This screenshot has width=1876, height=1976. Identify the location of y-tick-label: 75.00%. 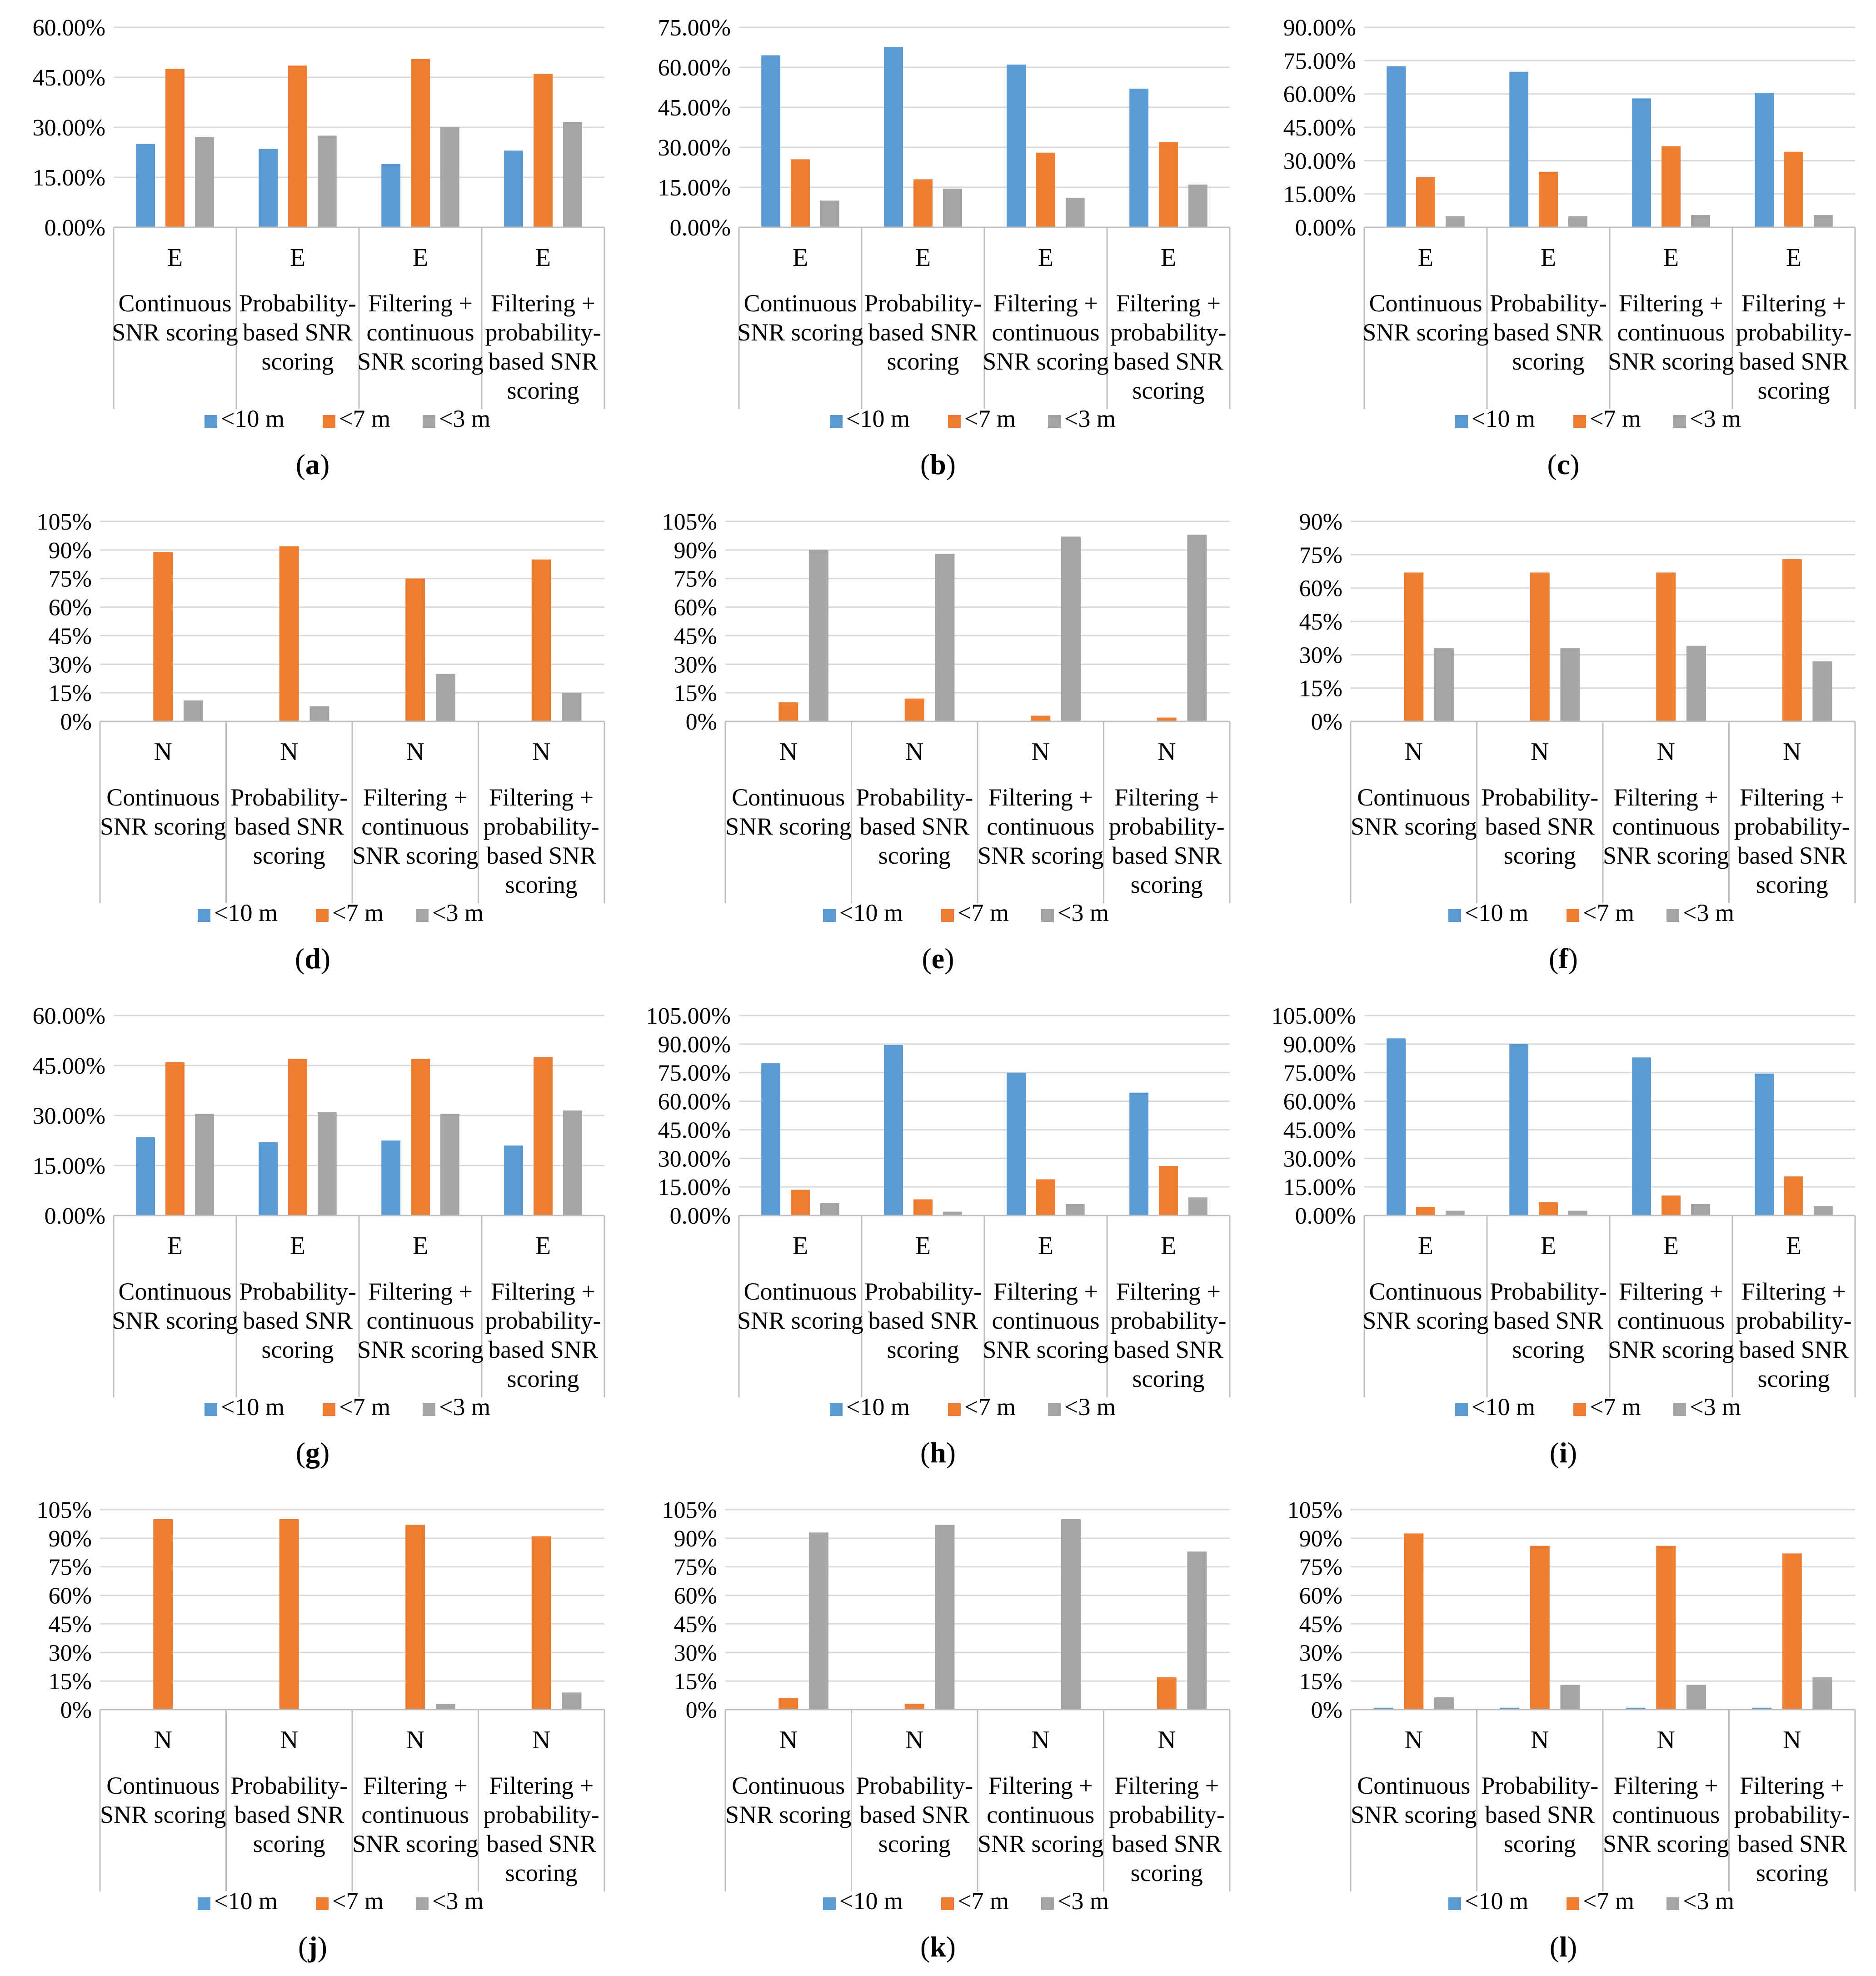
(694, 1073).